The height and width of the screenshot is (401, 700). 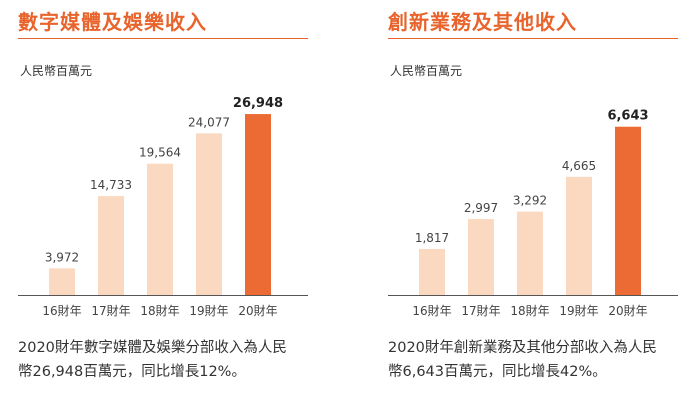 What do you see at coordinates (627, 116) in the screenshot?
I see `data-label: 6,643` at bounding box center [627, 116].